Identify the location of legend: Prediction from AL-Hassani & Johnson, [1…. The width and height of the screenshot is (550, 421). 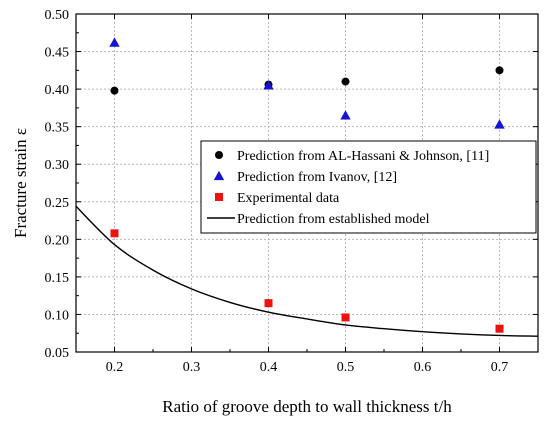
(368, 187).